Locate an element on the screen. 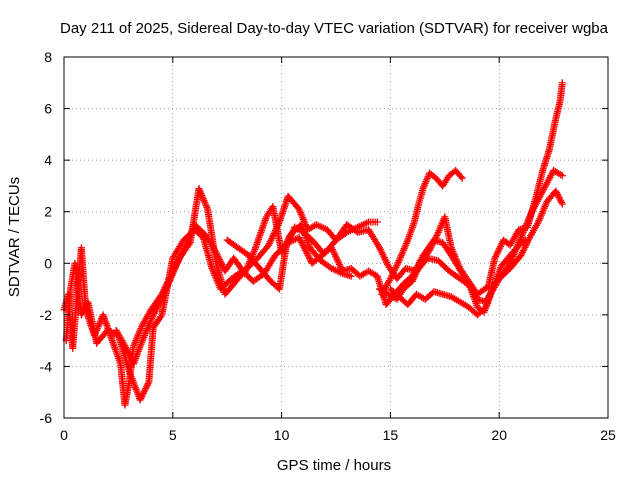 The image size is (640, 480). x-tick-label: 25 is located at coordinates (608, 435).